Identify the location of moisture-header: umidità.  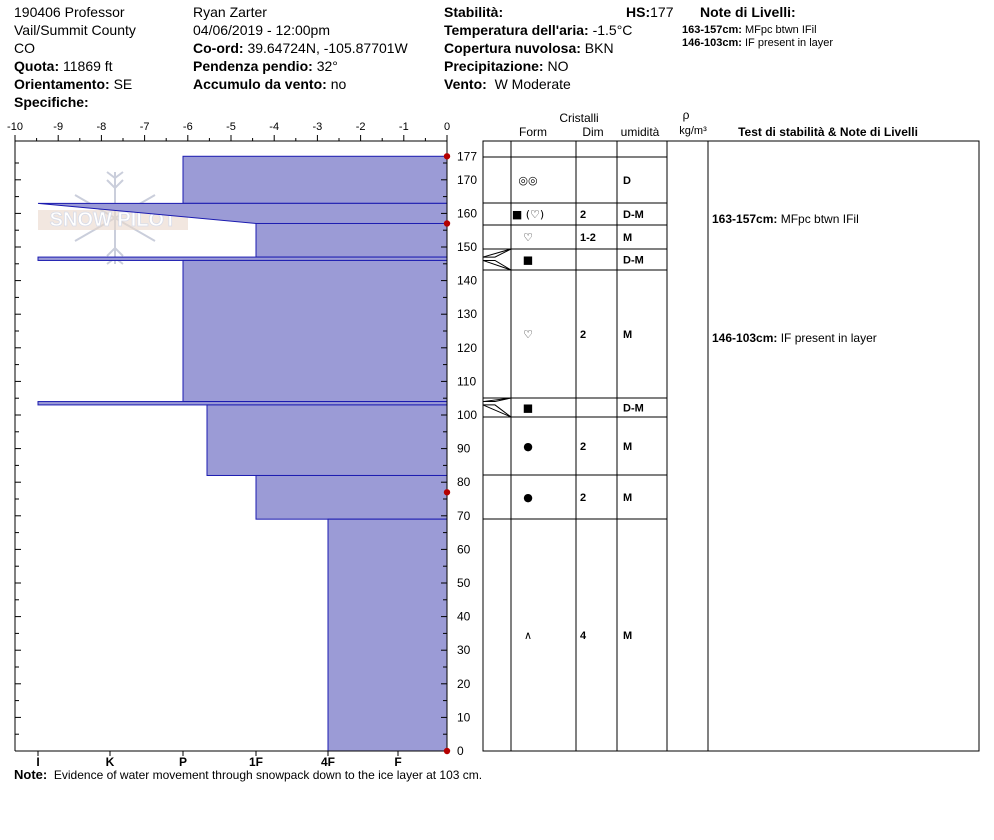
(640, 132).